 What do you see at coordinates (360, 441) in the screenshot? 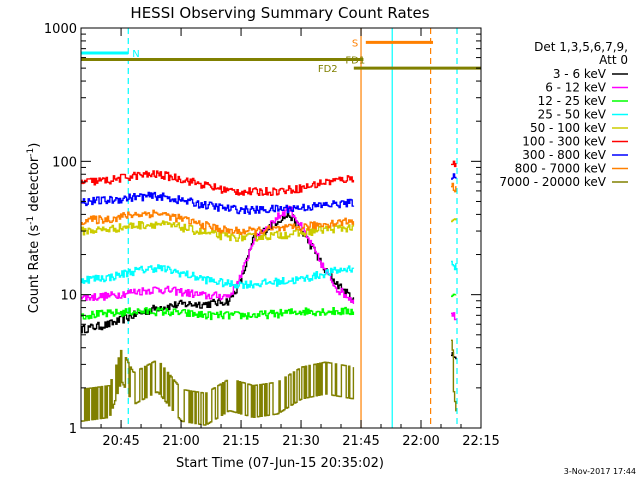
I see `x-tick-label-5: 21:45` at bounding box center [360, 441].